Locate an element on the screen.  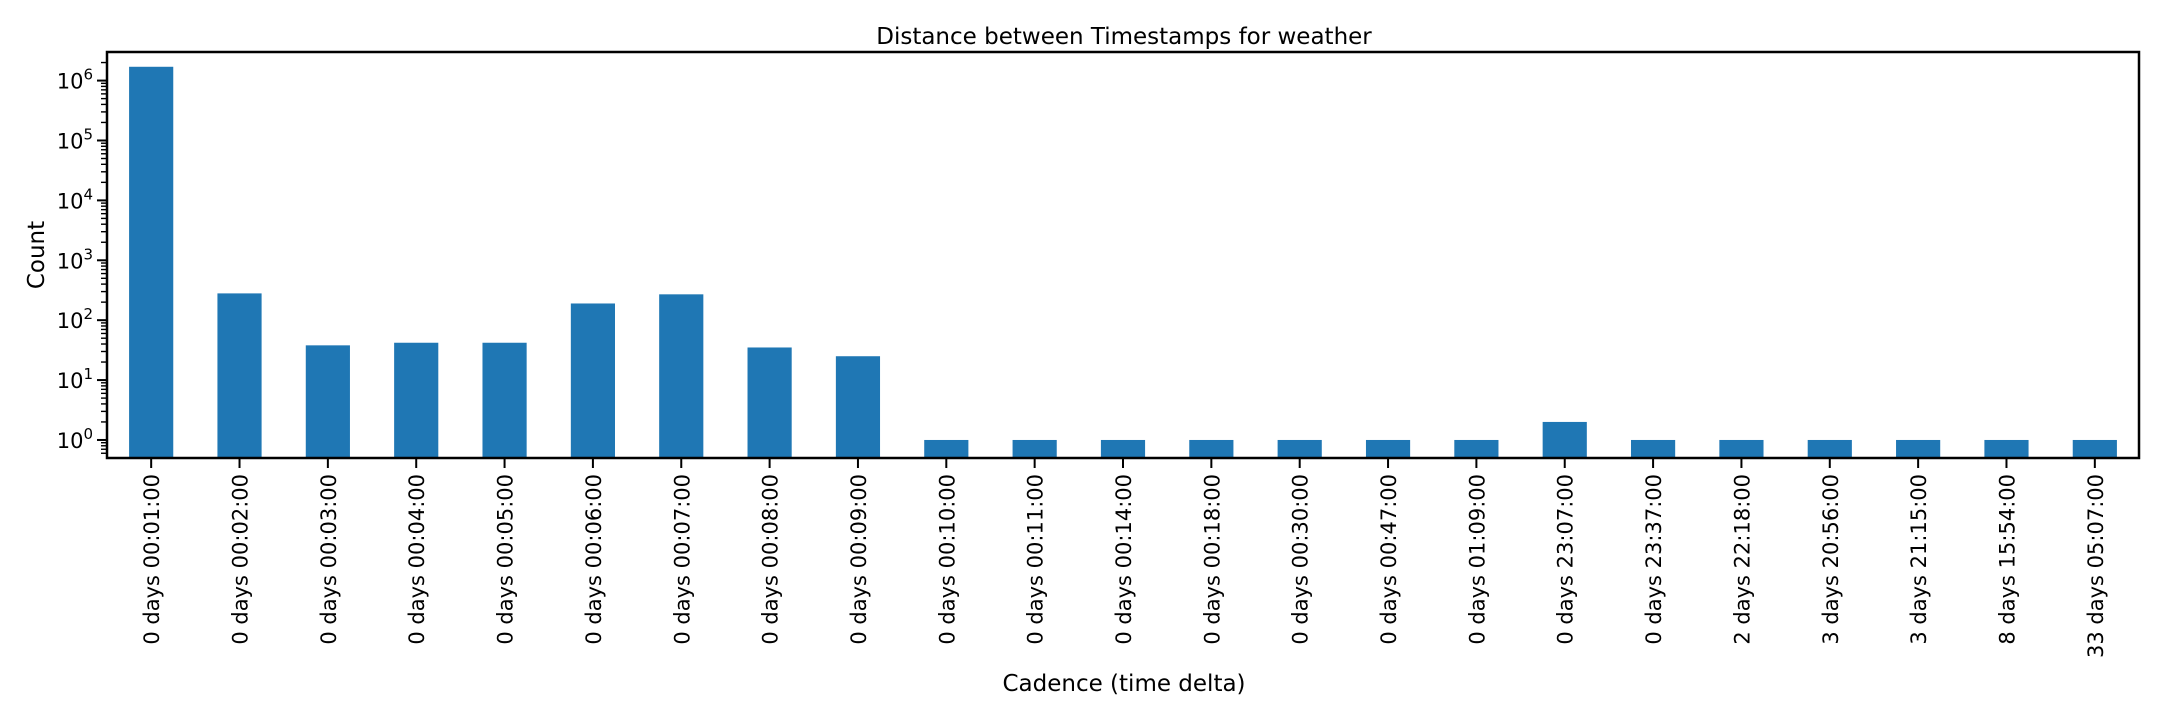
y-tick-label-1: 10¹ is located at coordinates (75, 379).